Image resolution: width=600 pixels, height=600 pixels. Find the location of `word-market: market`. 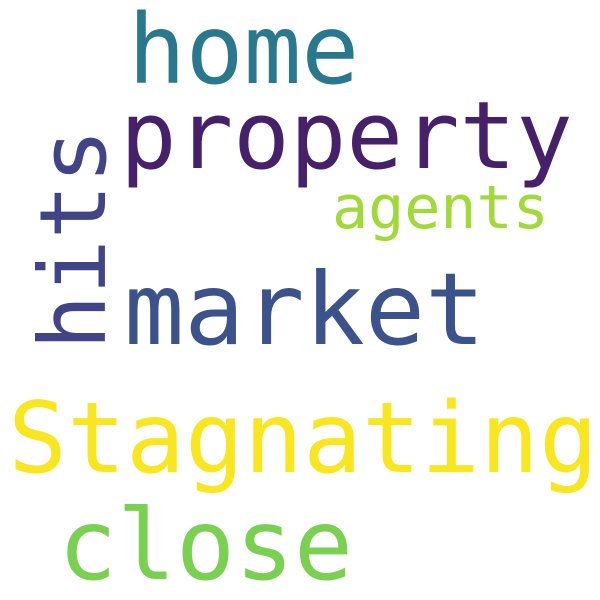

word-market: market is located at coordinates (305, 309).